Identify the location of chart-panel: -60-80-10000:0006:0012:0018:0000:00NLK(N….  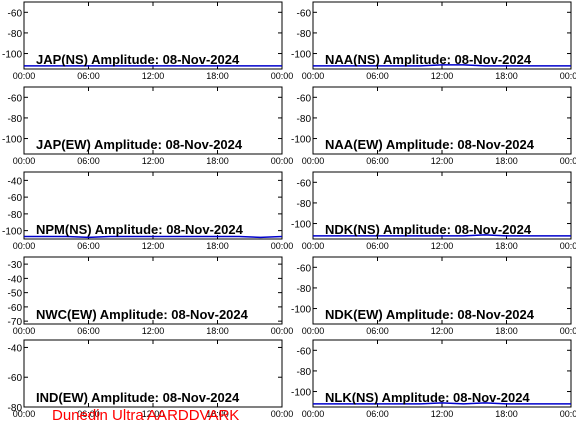
(433, 379).